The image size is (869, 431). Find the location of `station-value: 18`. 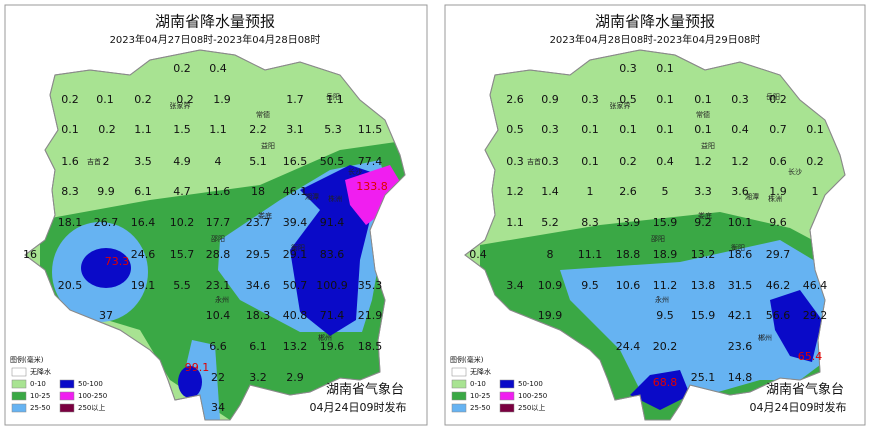

station-value: 18 is located at coordinates (258, 191).